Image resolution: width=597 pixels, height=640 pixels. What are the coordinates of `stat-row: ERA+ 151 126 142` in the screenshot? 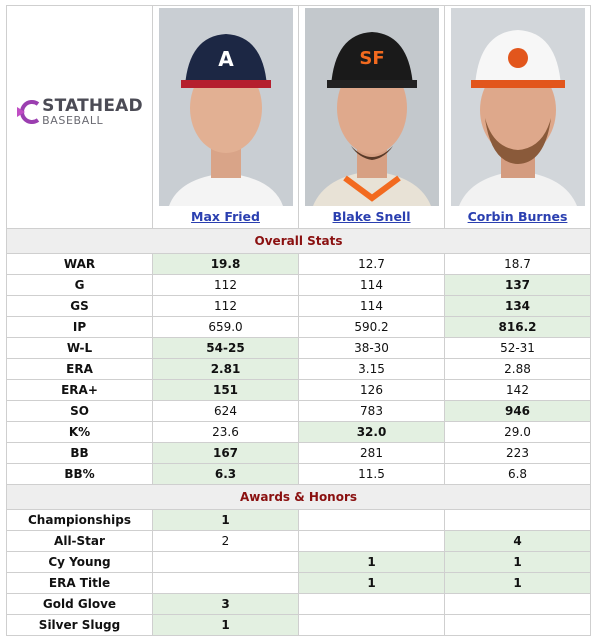 It's located at (298, 390).